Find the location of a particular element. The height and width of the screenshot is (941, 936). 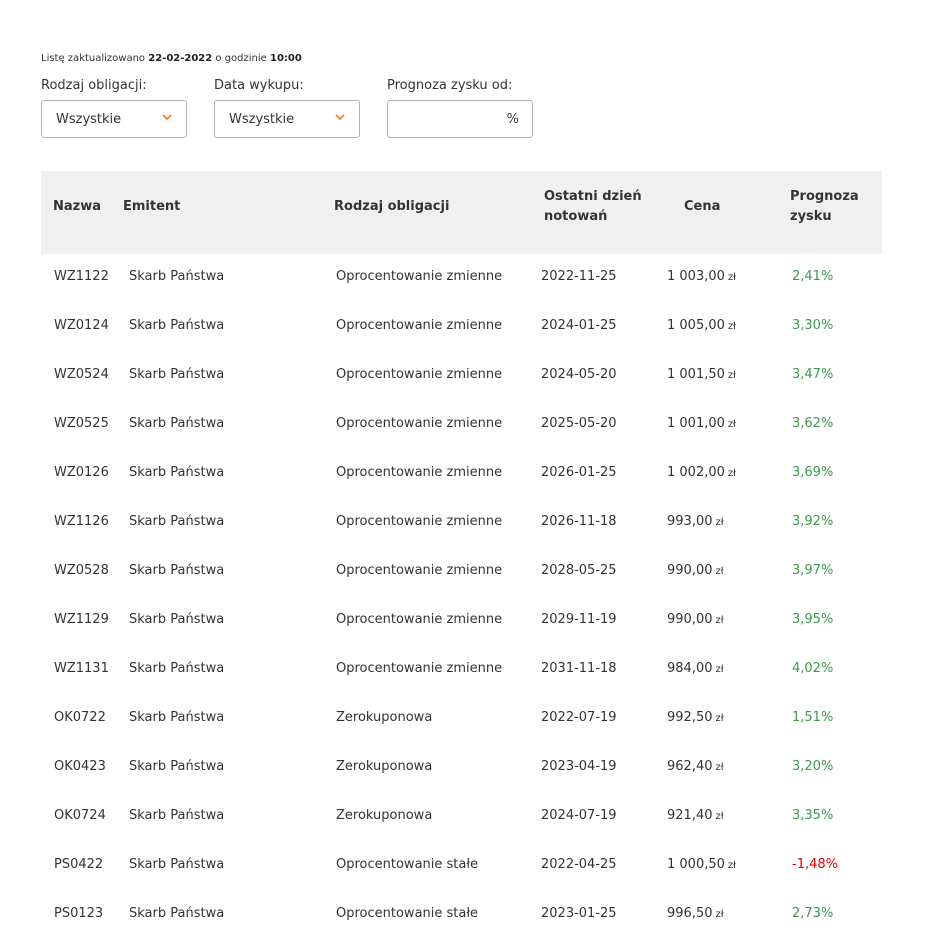

cell-date: 2029-11-19 is located at coordinates (579, 619).